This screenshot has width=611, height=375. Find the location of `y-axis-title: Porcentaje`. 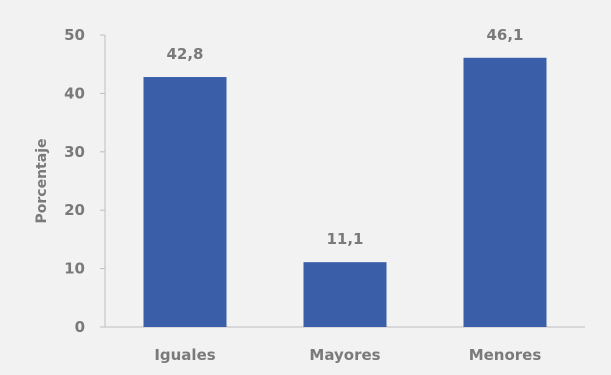

y-axis-title: Porcentaje is located at coordinates (42, 181).